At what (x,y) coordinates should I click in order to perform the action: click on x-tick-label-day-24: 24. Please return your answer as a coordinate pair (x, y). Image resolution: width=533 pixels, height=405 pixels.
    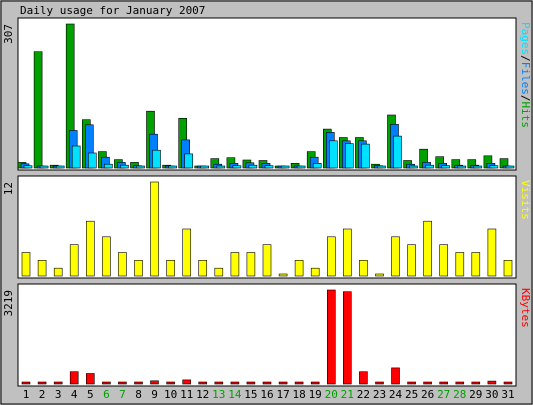
    Looking at the image, I should click on (396, 394).